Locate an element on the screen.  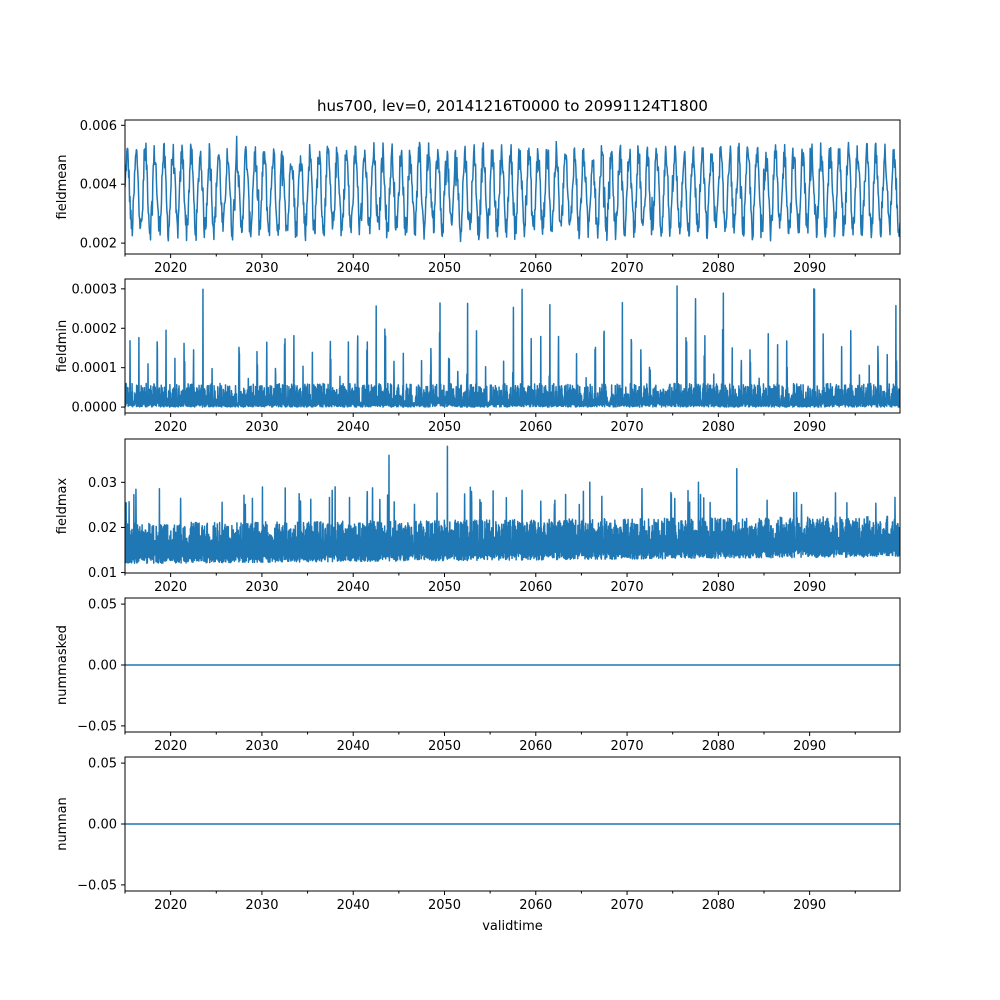
fieldmean-y-tick-label: 0.004 is located at coordinates (98, 185).